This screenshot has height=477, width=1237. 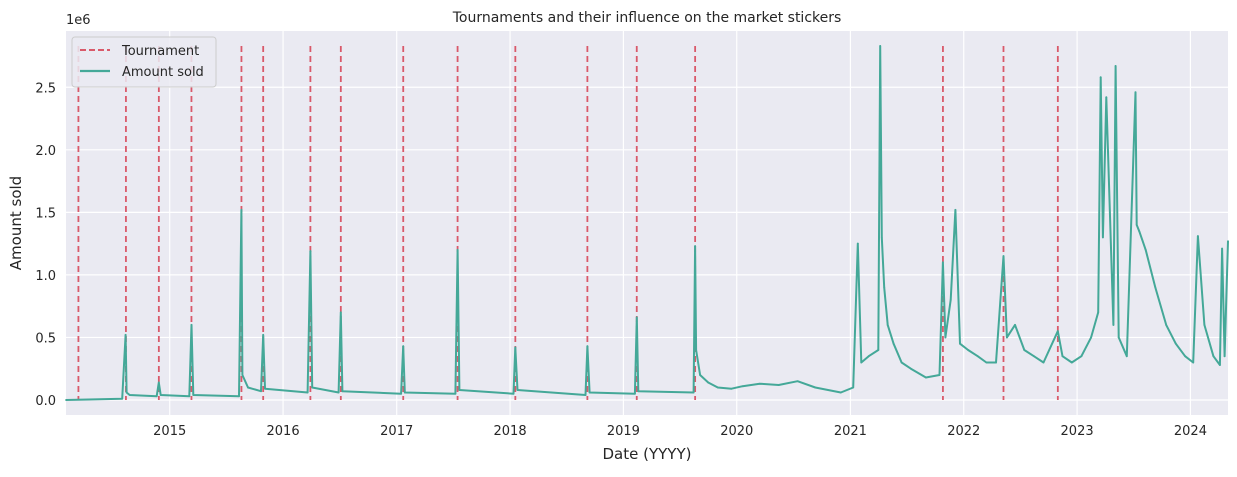 What do you see at coordinates (16, 223) in the screenshot?
I see `y-axis-label: Amount sold` at bounding box center [16, 223].